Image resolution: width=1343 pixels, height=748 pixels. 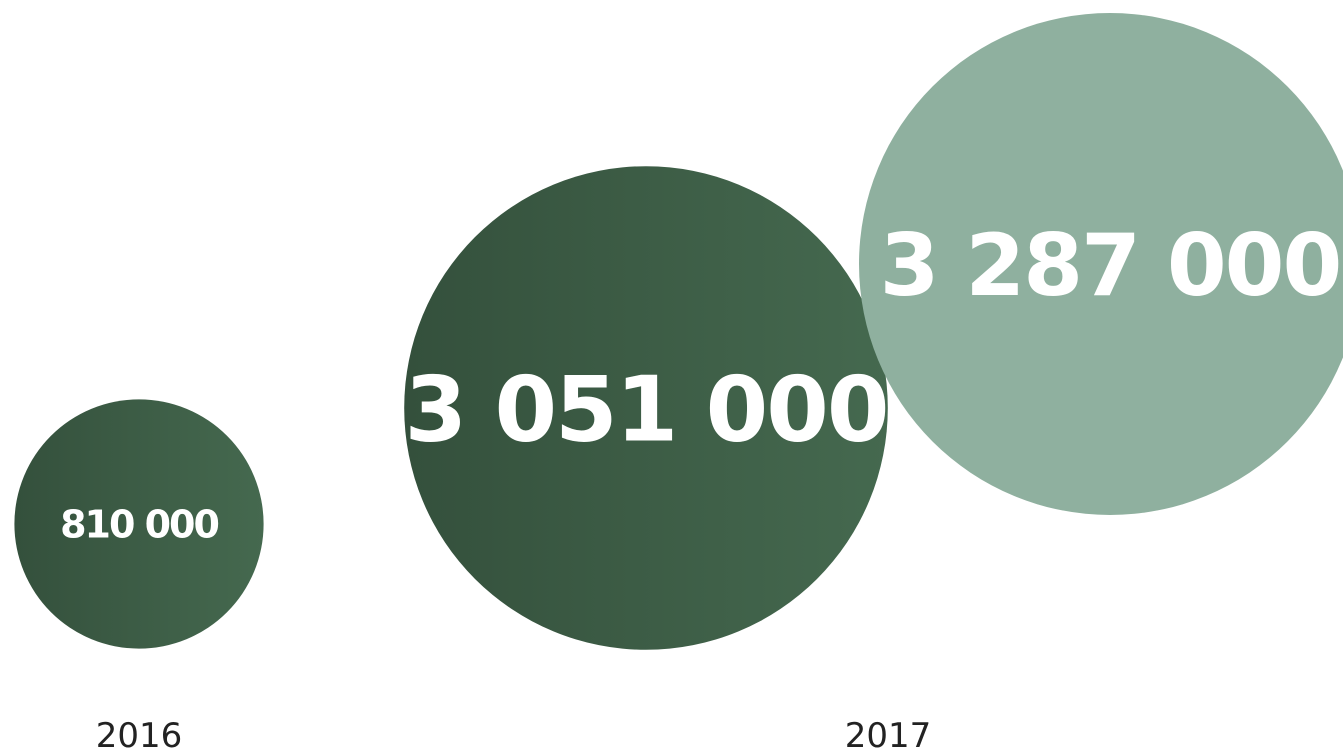 What do you see at coordinates (888, 732) in the screenshot?
I see `category-label-2017: 2017` at bounding box center [888, 732].